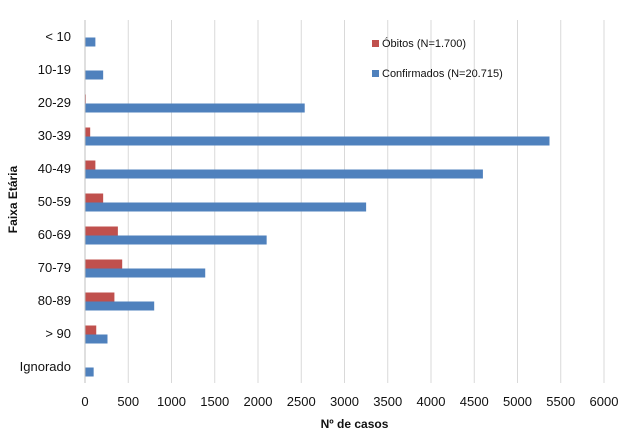 Image resolution: width=624 pixels, height=430 pixels. I want to click on x-tick-label-2000: 2000, so click(258, 401).